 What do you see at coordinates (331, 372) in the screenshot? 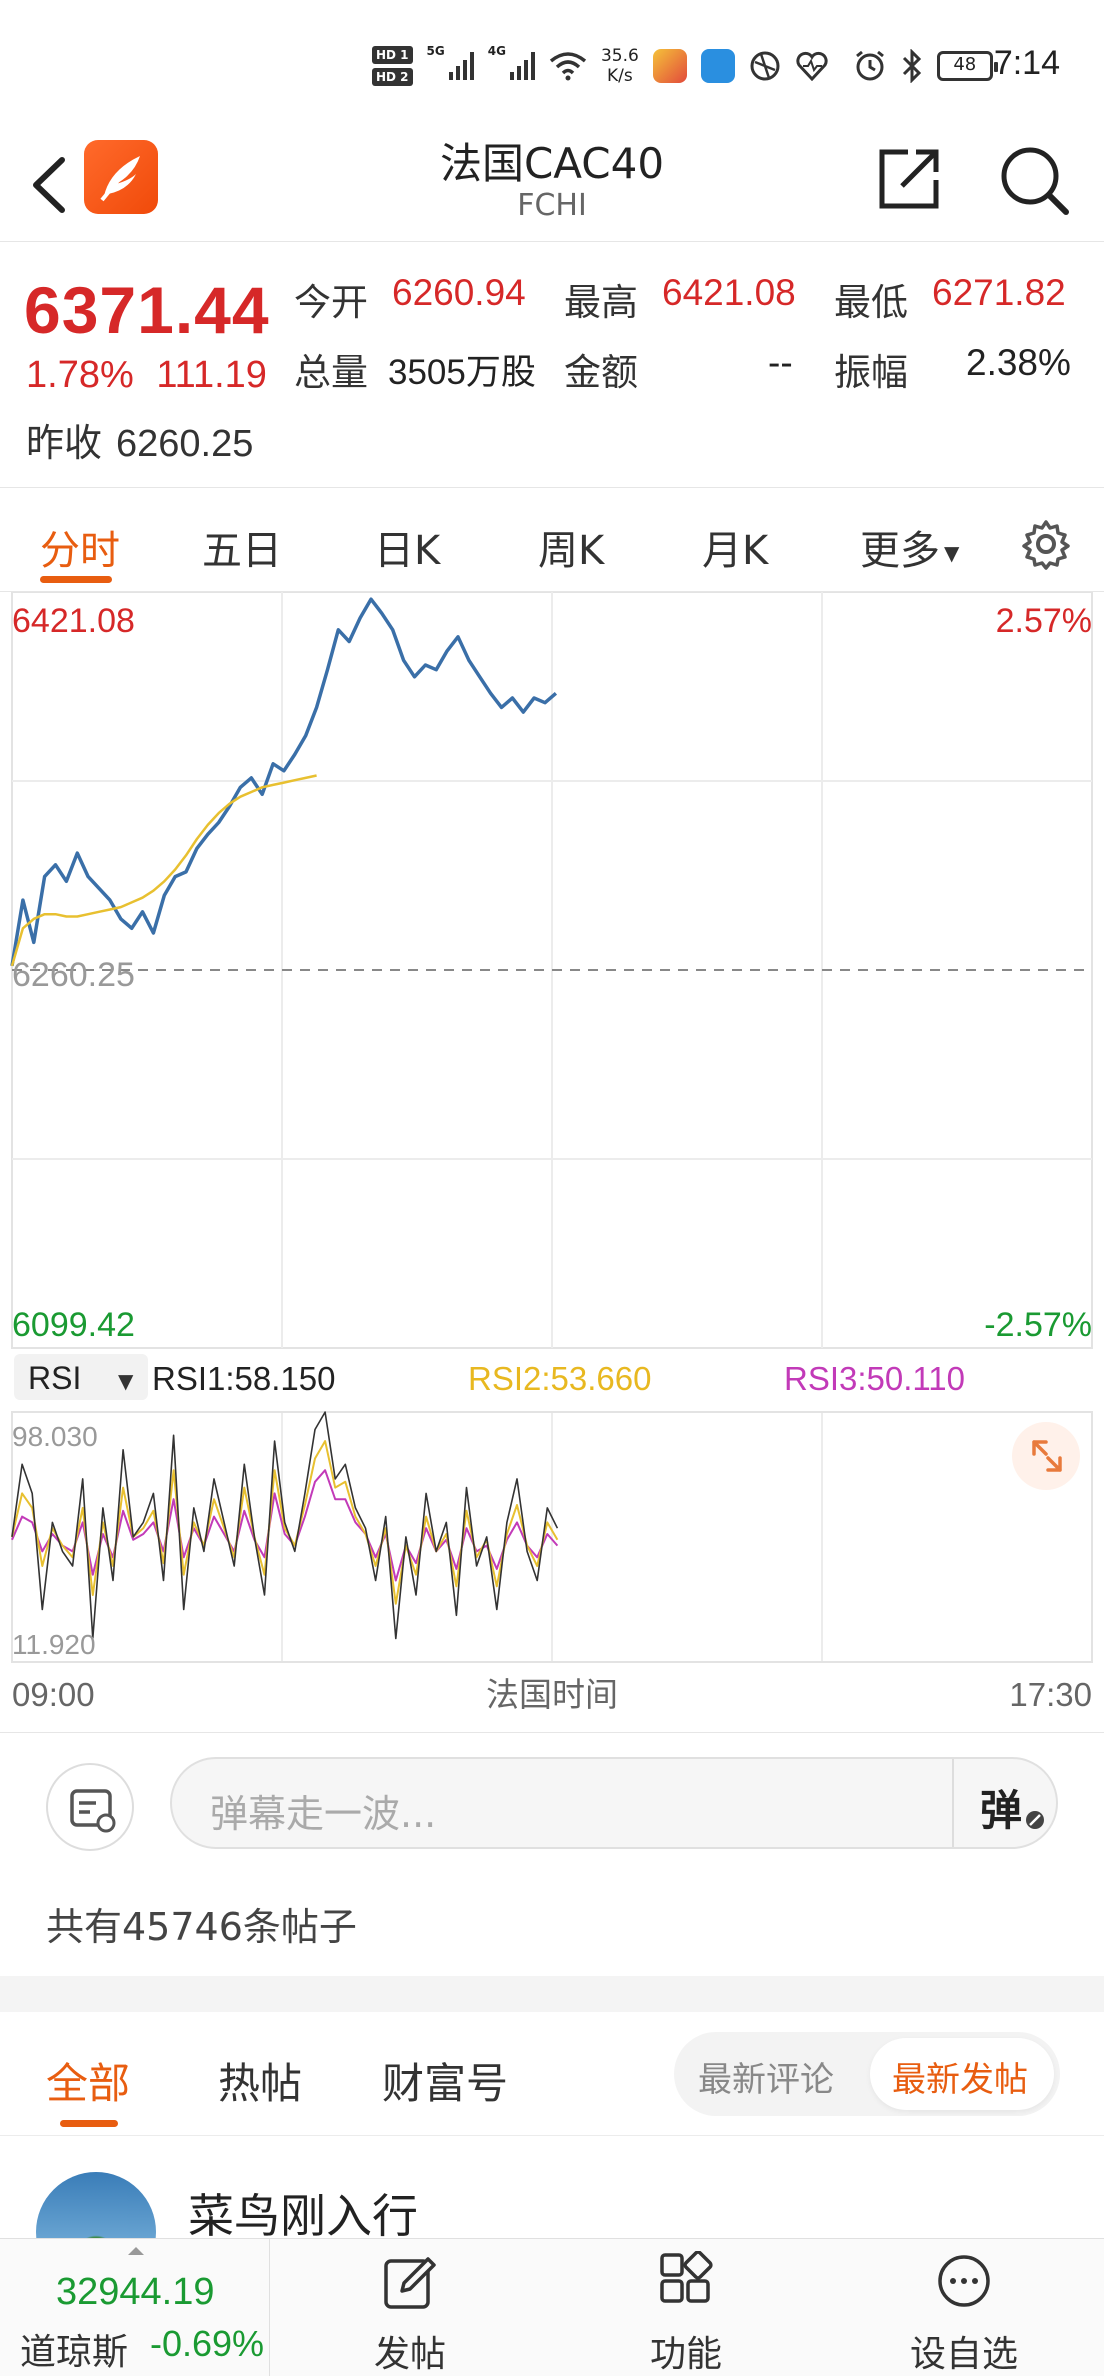
I see `volume-label: 总量` at bounding box center [331, 372].